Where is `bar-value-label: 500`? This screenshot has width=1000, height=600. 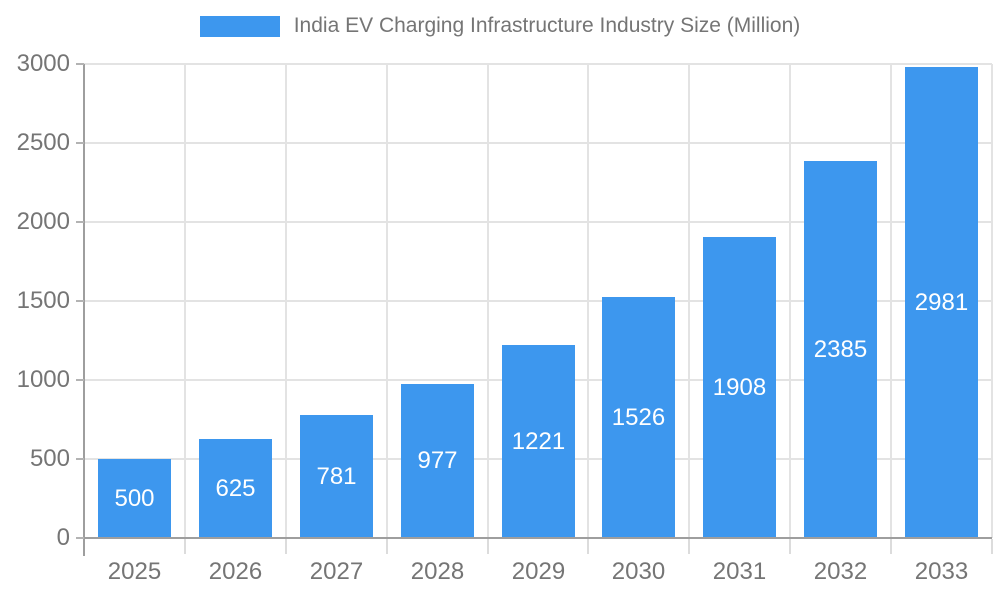 bar-value-label: 500 is located at coordinates (134, 498).